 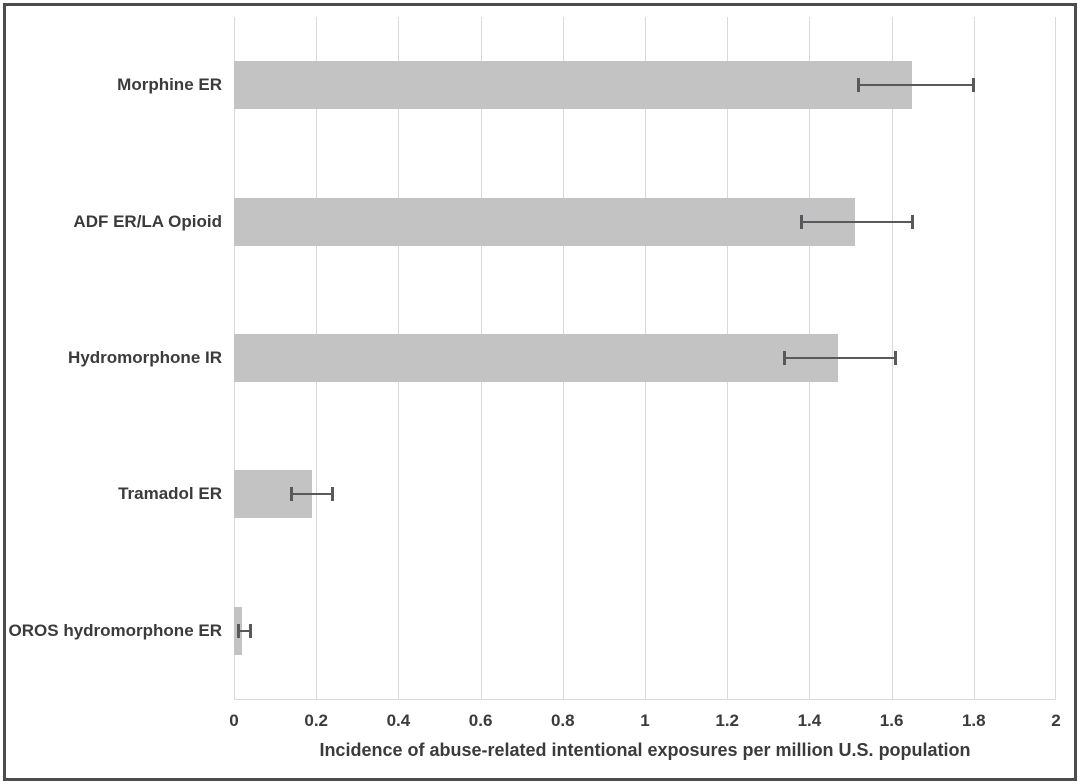 I want to click on category-label: Morphine ER, so click(x=169, y=85).